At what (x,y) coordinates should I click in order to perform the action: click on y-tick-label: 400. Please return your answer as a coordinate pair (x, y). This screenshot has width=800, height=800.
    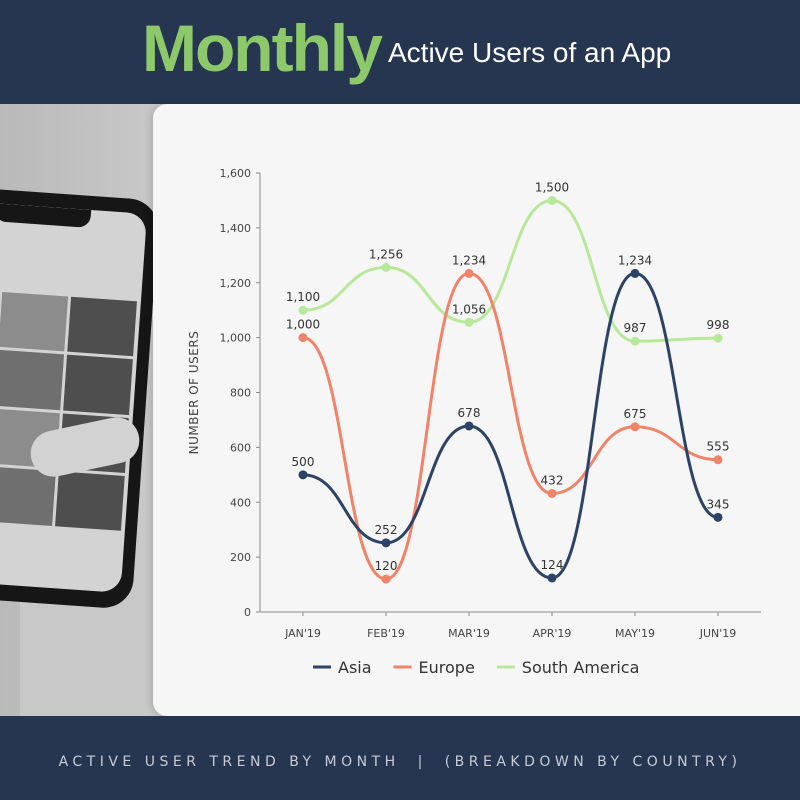
    Looking at the image, I should click on (240, 502).